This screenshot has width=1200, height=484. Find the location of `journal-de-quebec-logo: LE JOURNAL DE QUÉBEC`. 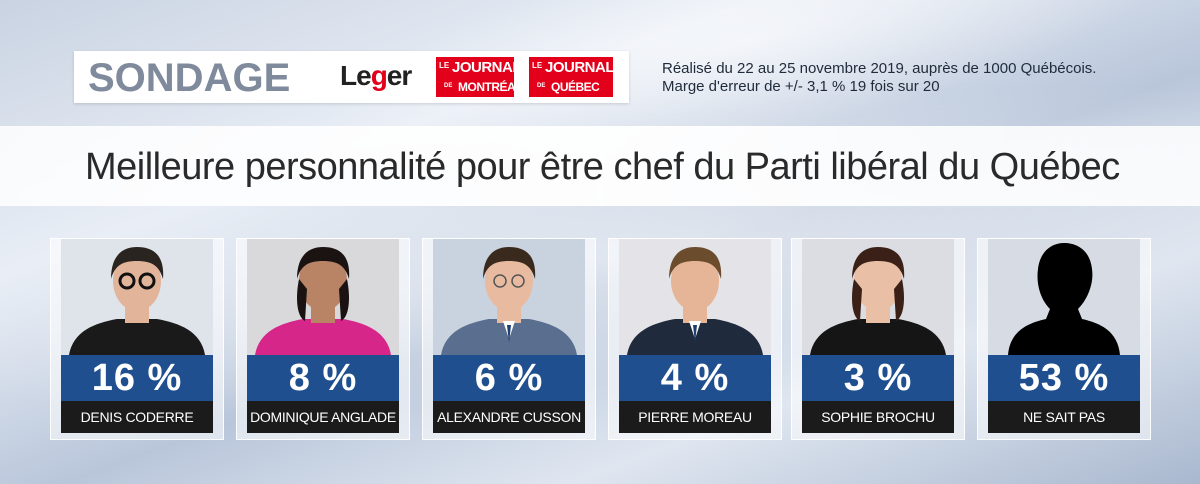

journal-de-quebec-logo: LE JOURNAL DE QUÉBEC is located at coordinates (572, 77).